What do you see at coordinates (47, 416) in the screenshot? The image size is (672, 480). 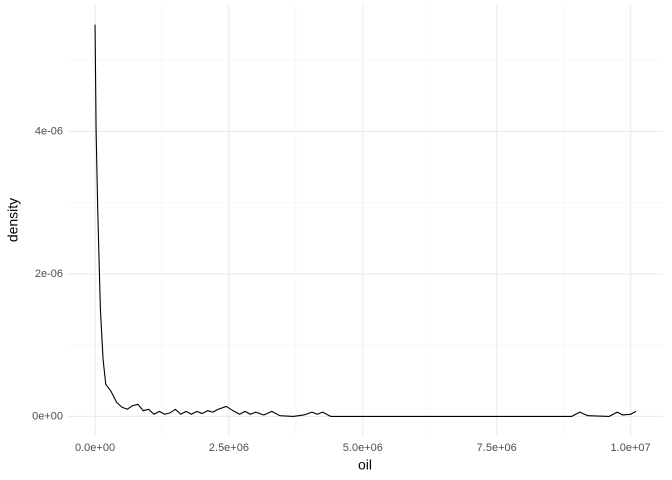 I see `y-tick-label: 0e+00` at bounding box center [47, 416].